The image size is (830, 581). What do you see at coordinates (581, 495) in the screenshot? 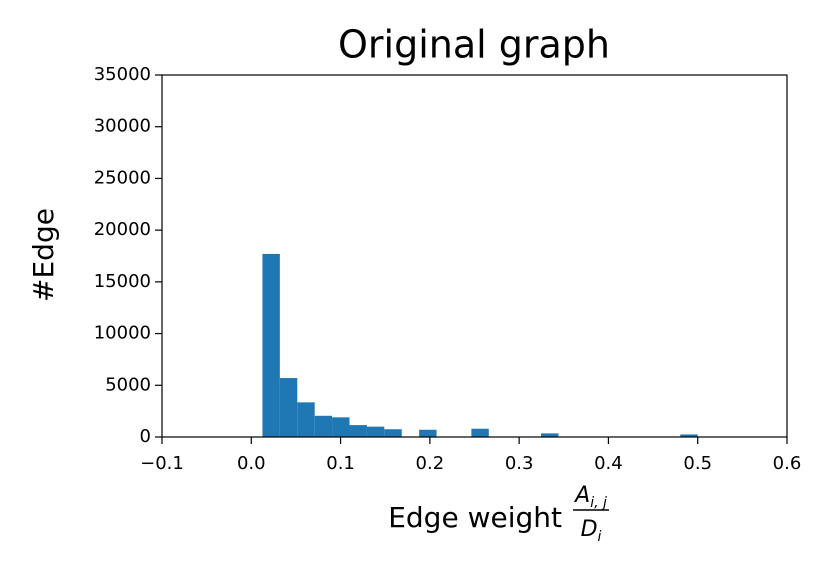
I see `numerator: A` at bounding box center [581, 495].